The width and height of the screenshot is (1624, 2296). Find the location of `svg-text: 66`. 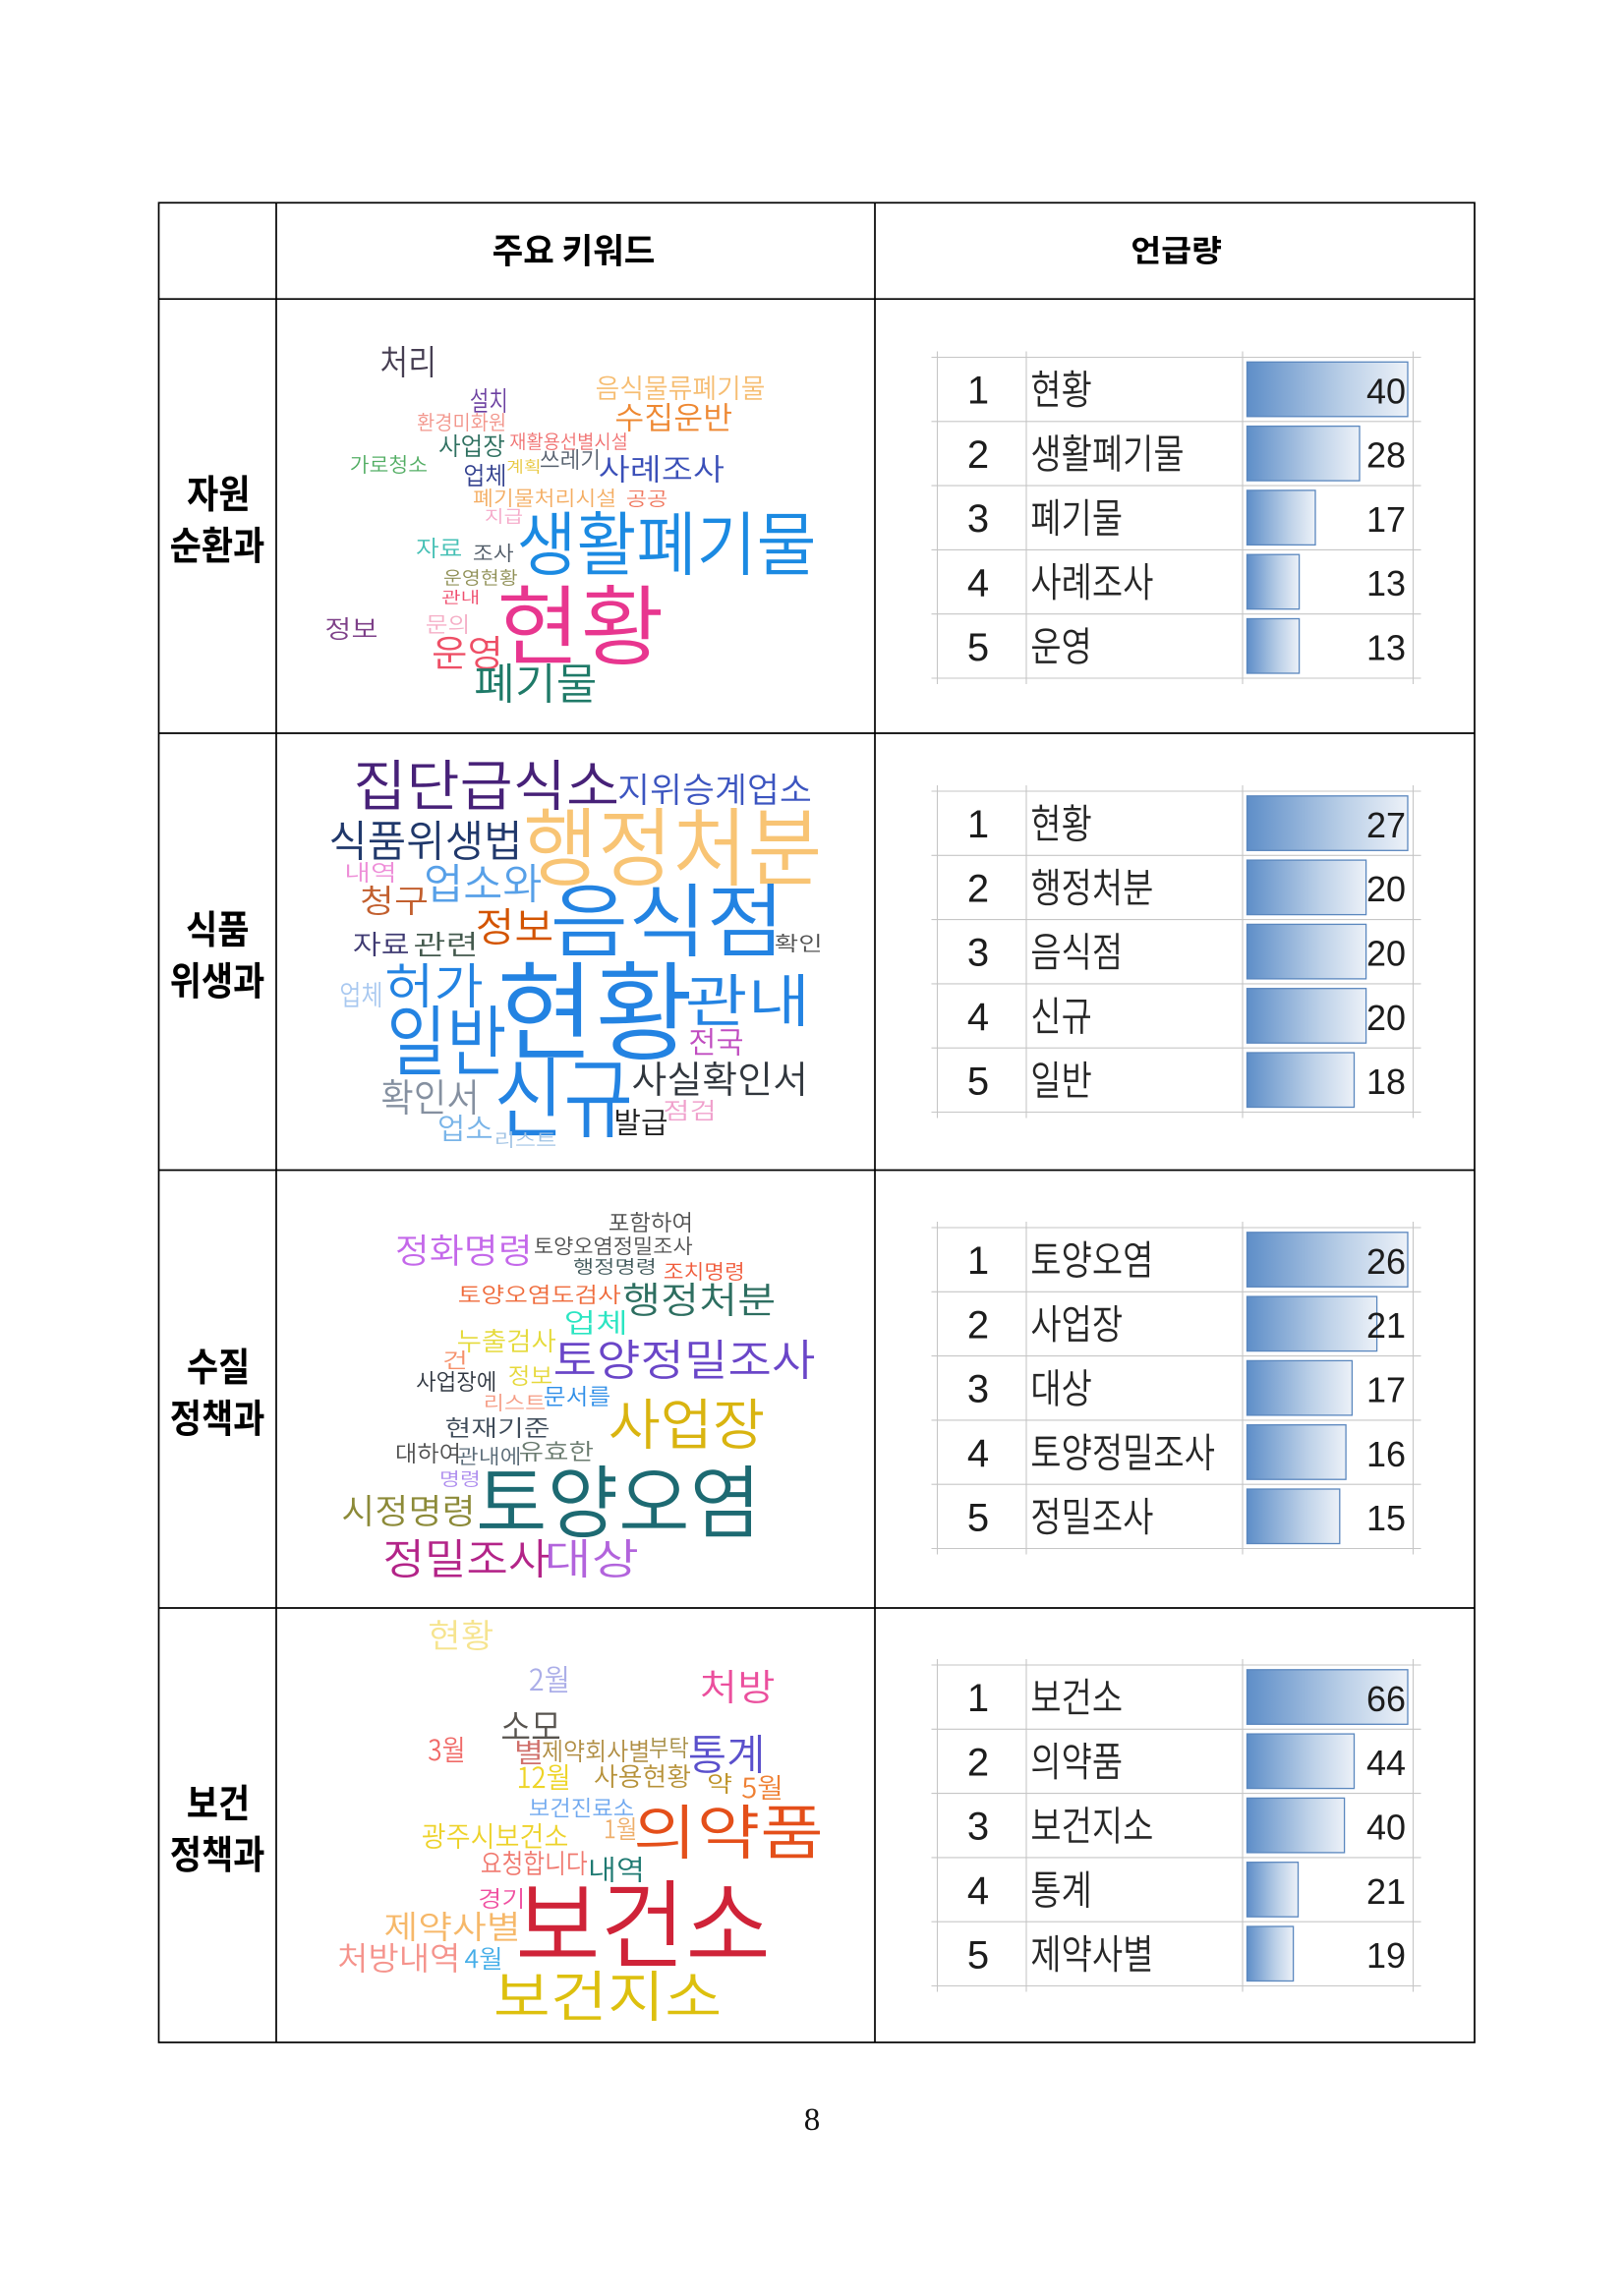

svg-text: 66 is located at coordinates (1386, 1699).